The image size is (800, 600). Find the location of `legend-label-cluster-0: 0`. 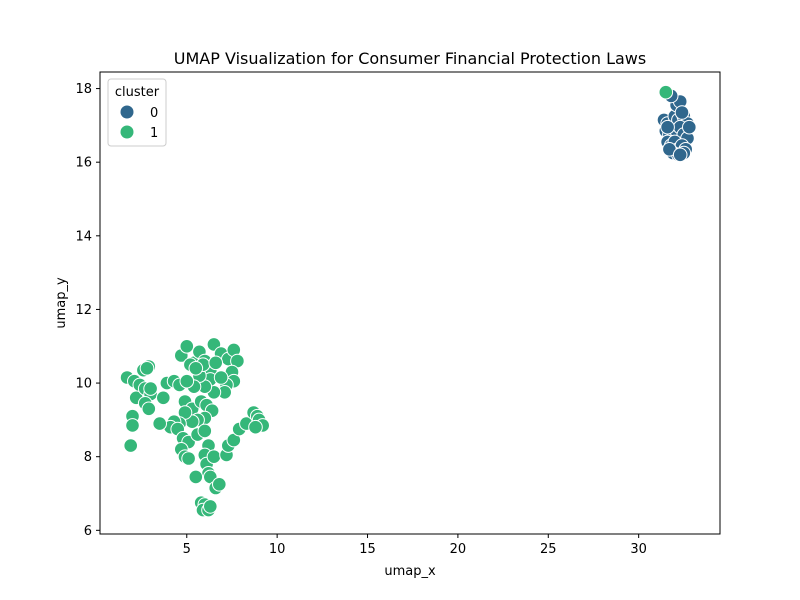

legend-label-cluster-0: 0 is located at coordinates (154, 113).